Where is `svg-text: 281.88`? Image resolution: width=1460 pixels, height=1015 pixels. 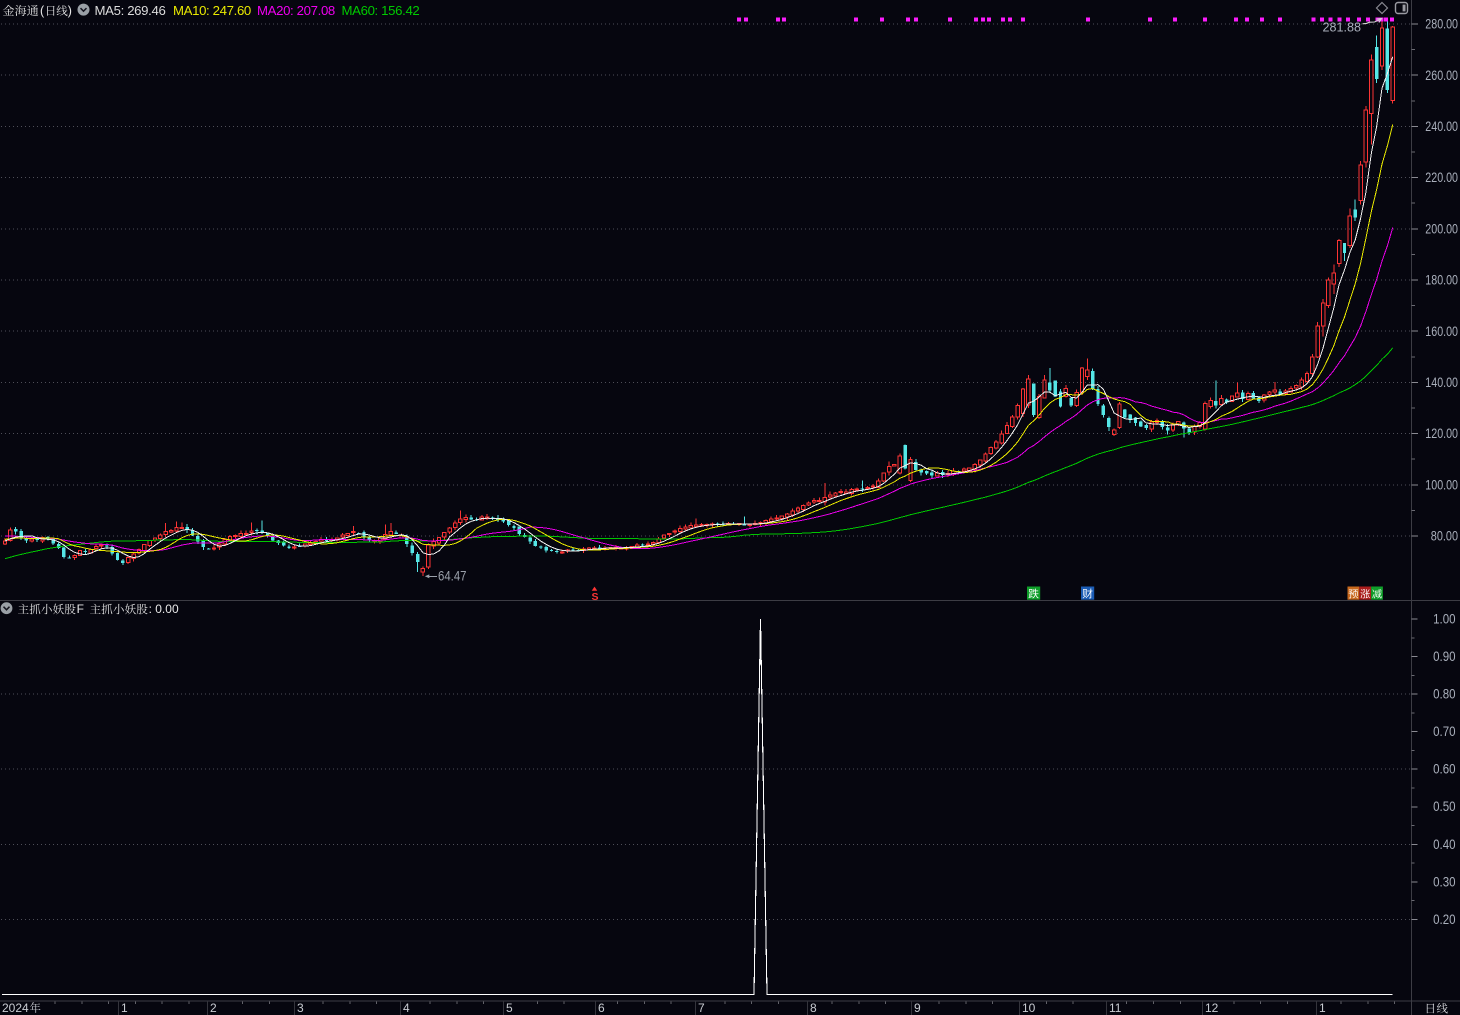 svg-text: 281.88 is located at coordinates (1342, 27).